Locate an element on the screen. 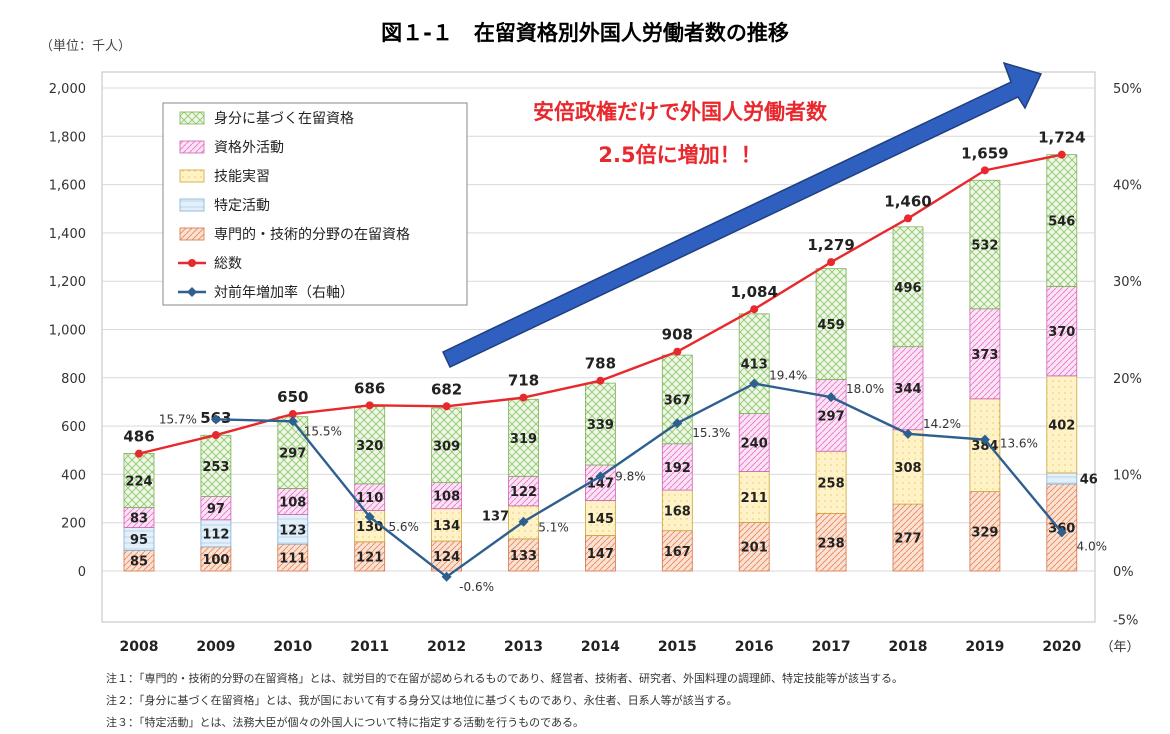 This screenshot has height=734, width=1170. bar-value-label: 211 is located at coordinates (754, 498).